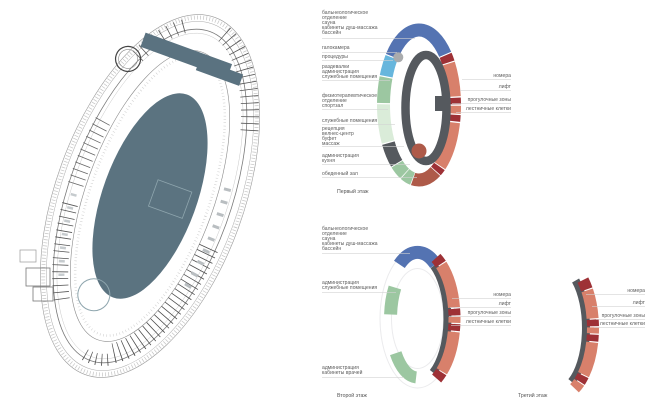 Image resolution: width=650 pixels, height=410 pixels. Describe the element at coordinates (398, 57) in the screenshot. I see `halotherapy-dot` at that location.